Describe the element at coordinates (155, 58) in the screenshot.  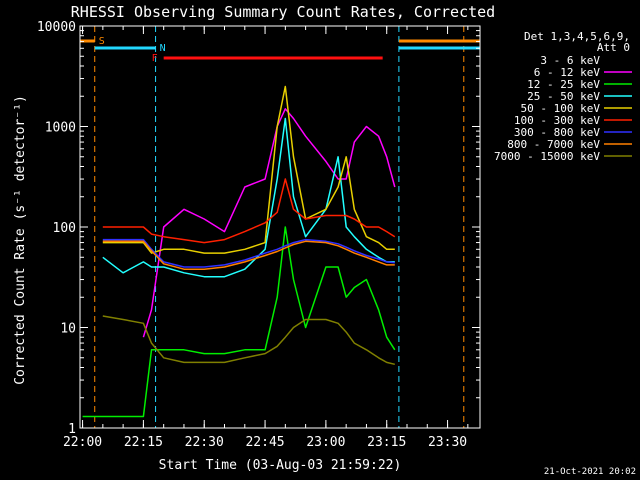
I see `flare-label: F` at that location.